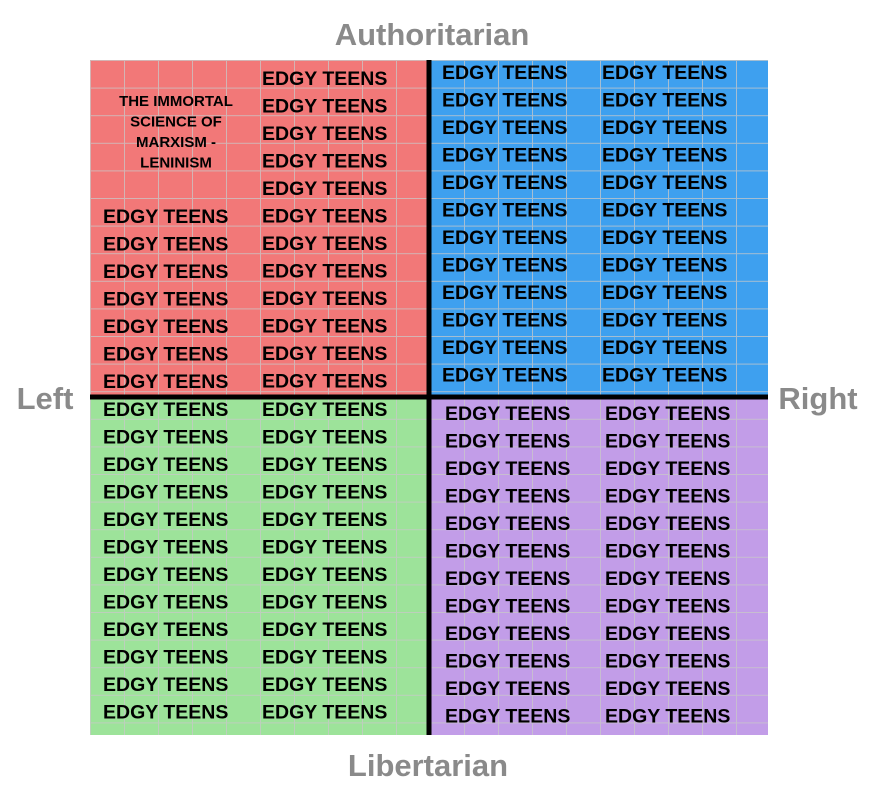  What do you see at coordinates (428, 765) in the screenshot?
I see `axis-bottom: Libertarian` at bounding box center [428, 765].